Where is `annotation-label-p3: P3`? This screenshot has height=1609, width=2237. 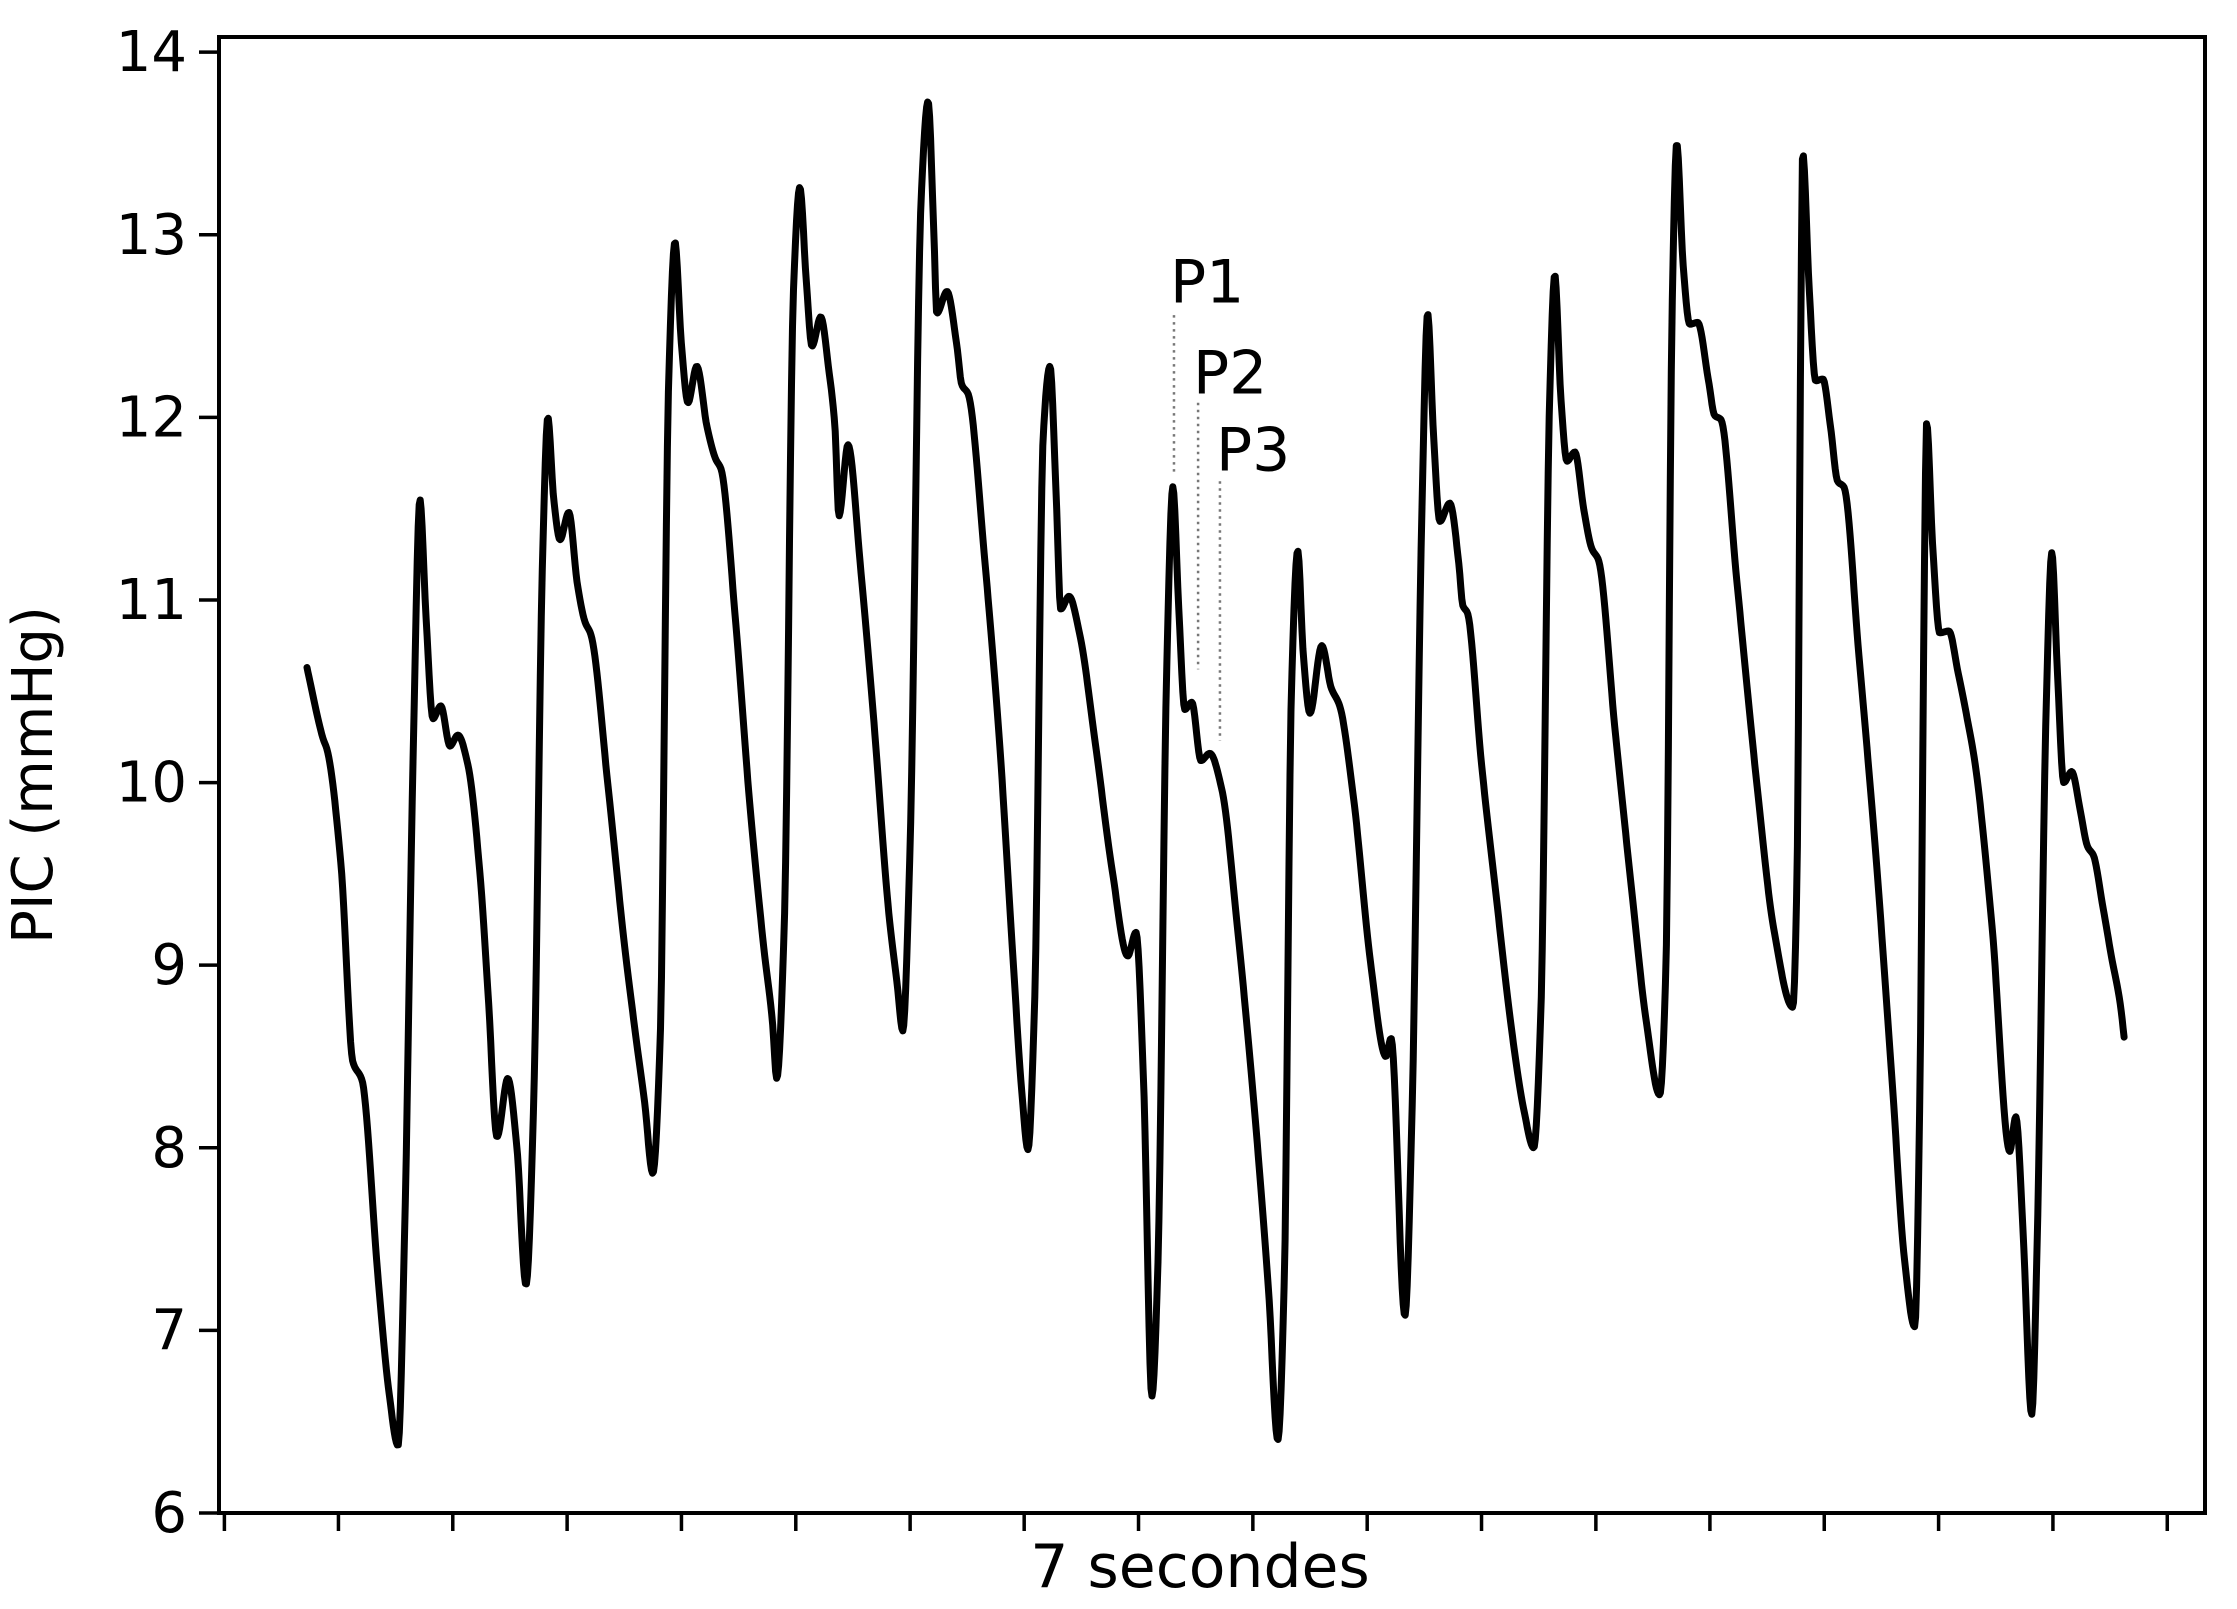
annotation-label-p3: P3 is located at coordinates (1253, 450).